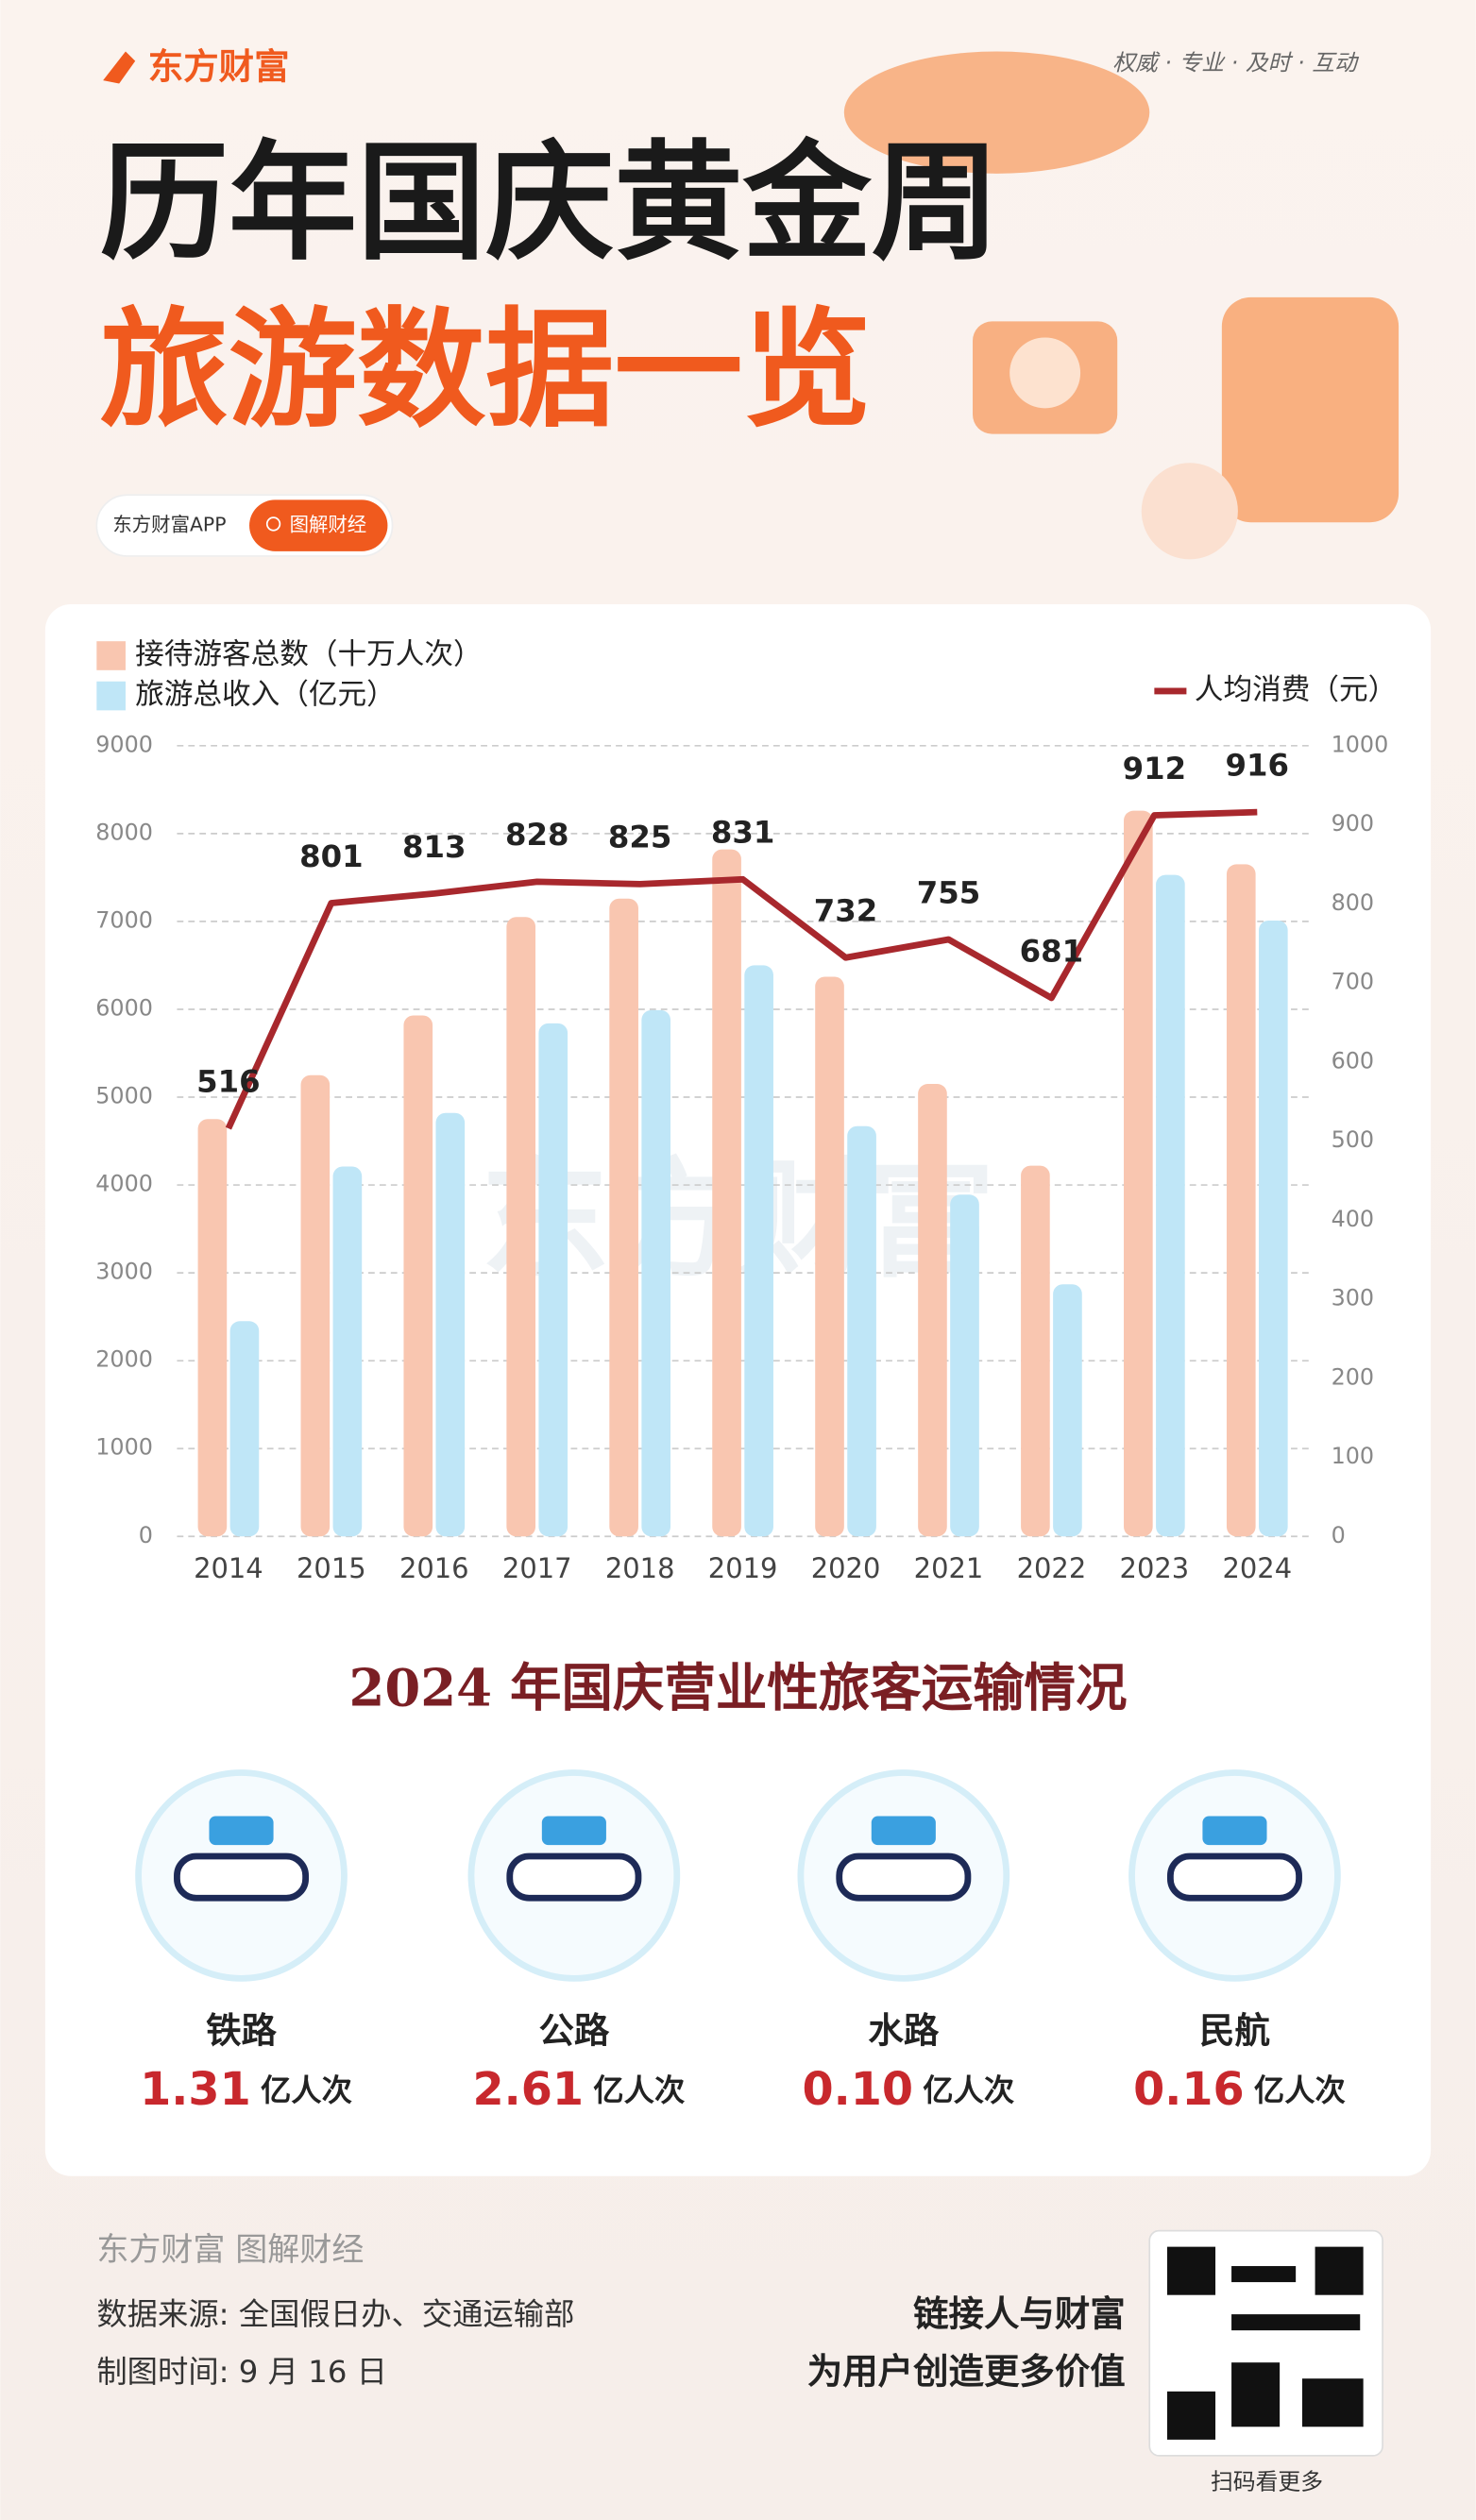 The image size is (1476, 2520). I want to click on mode-name: 公路, so click(573, 2031).